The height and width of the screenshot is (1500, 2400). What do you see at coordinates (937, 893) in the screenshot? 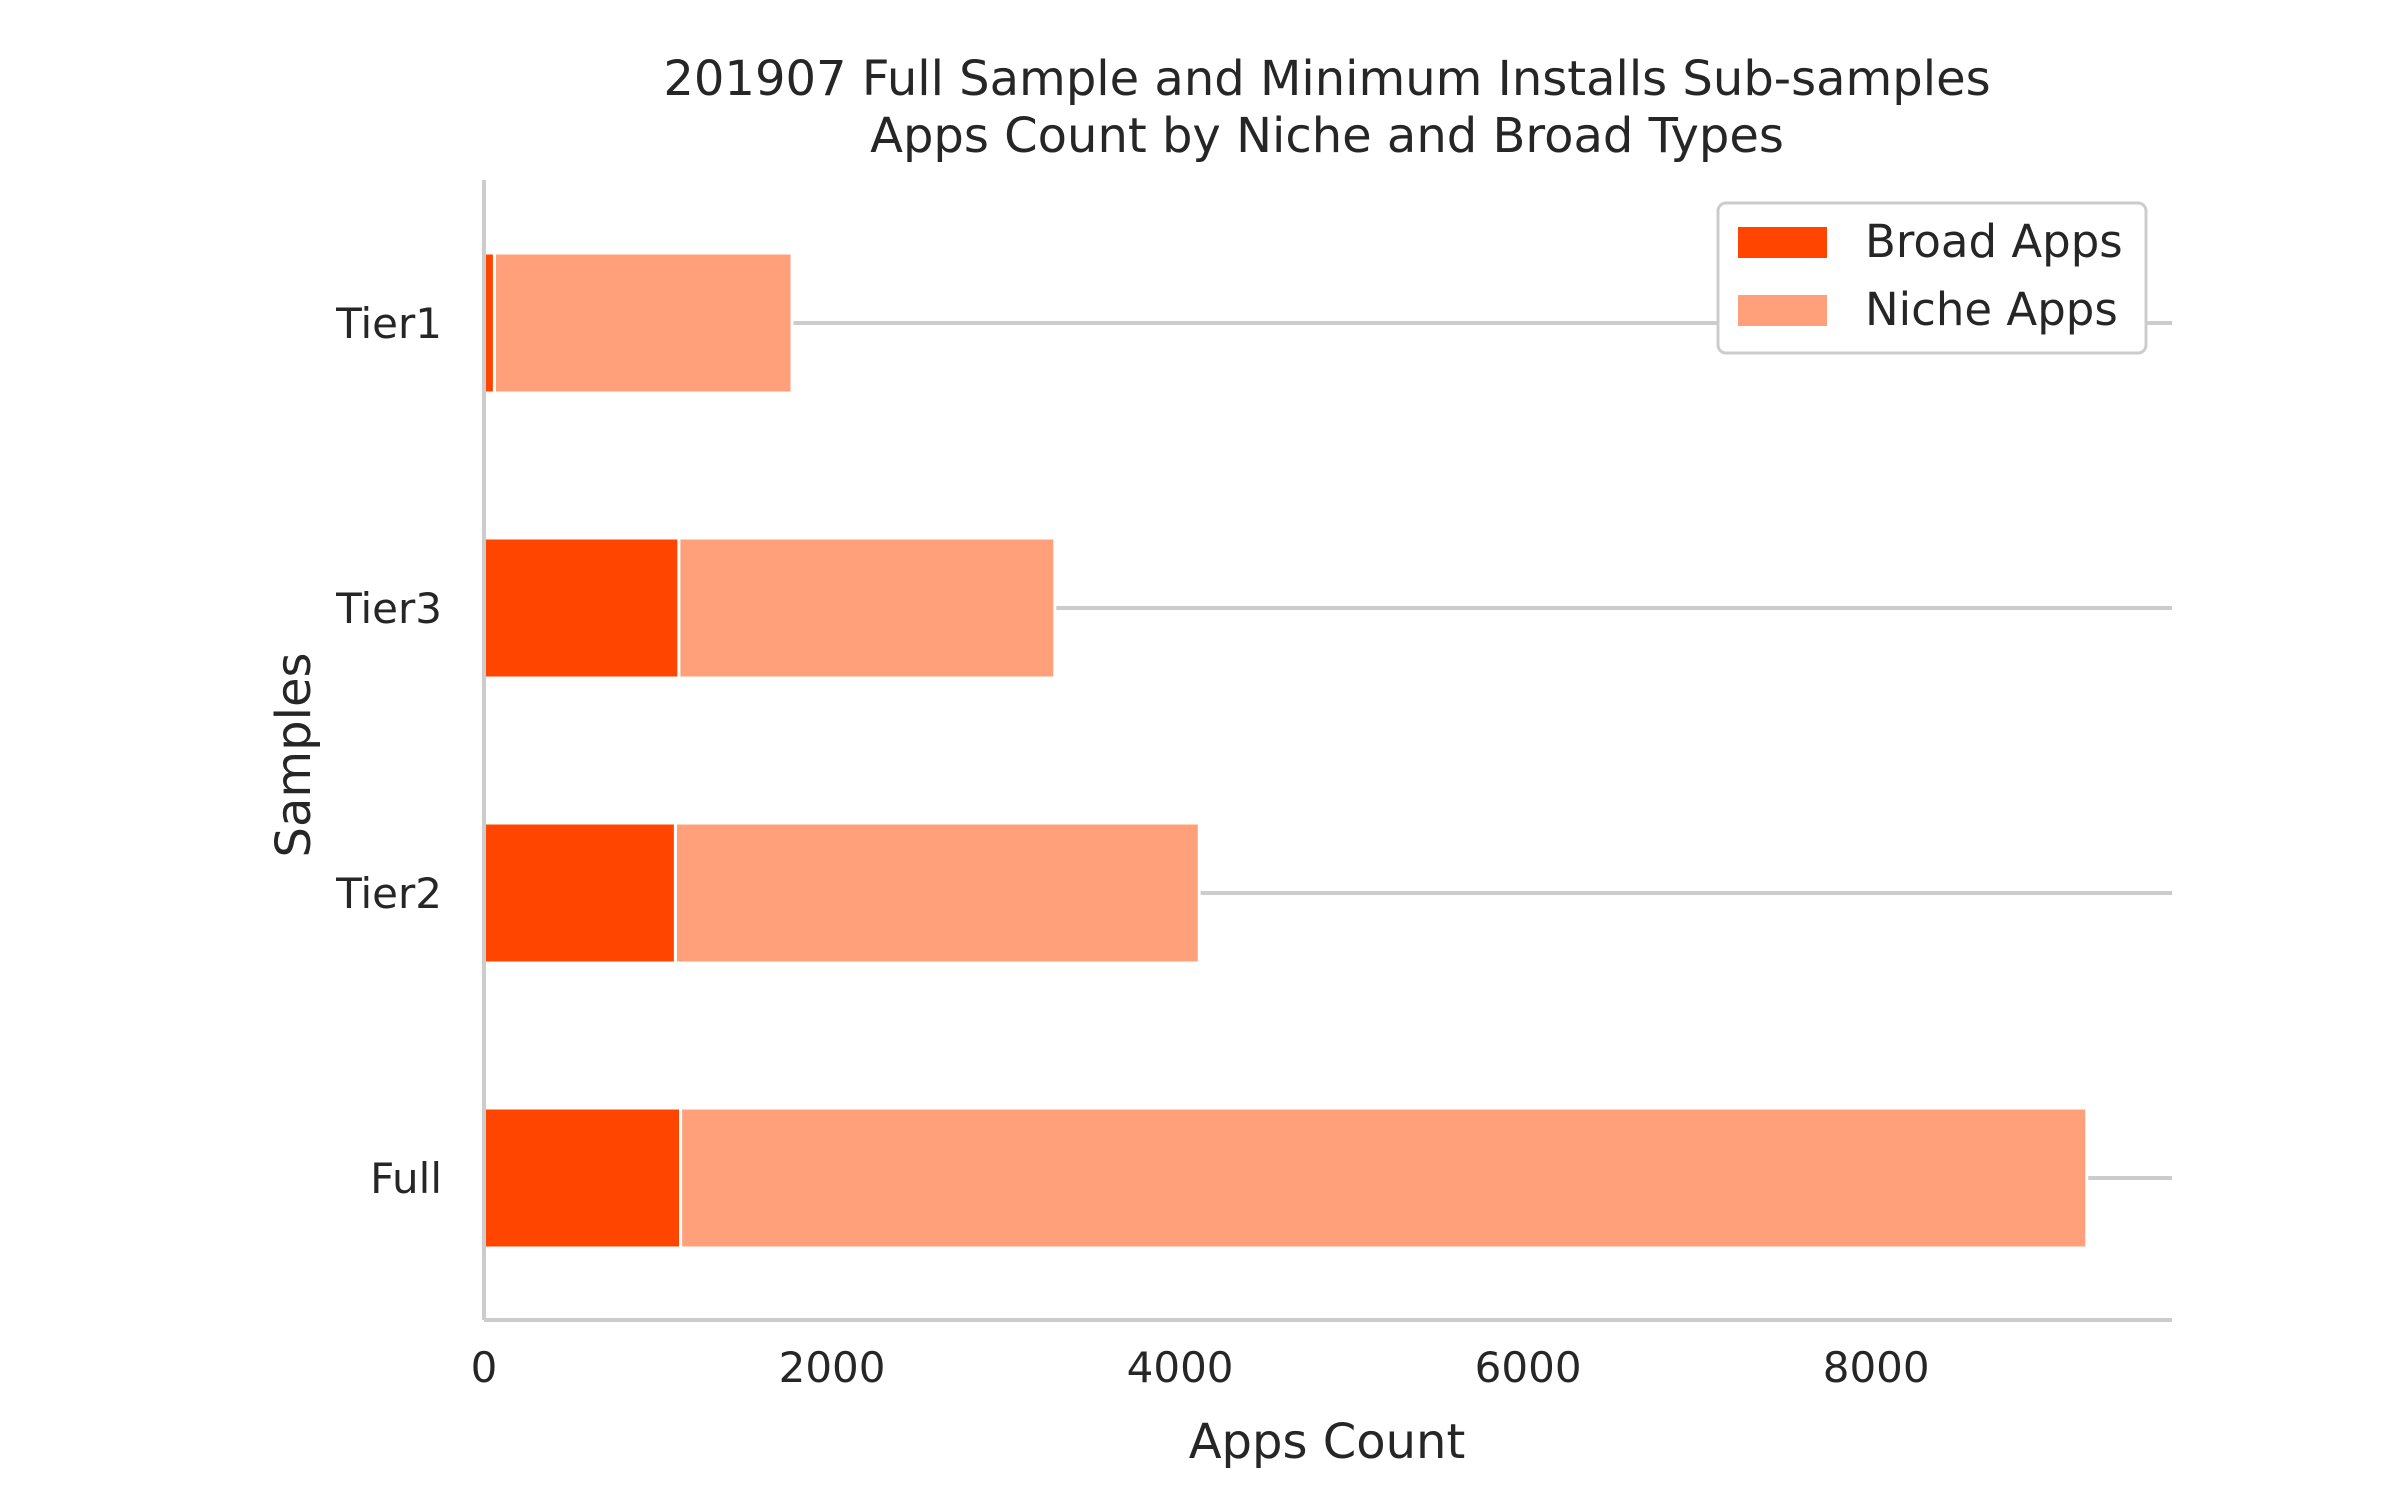
I see `bar-tier2-niche-apps` at bounding box center [937, 893].